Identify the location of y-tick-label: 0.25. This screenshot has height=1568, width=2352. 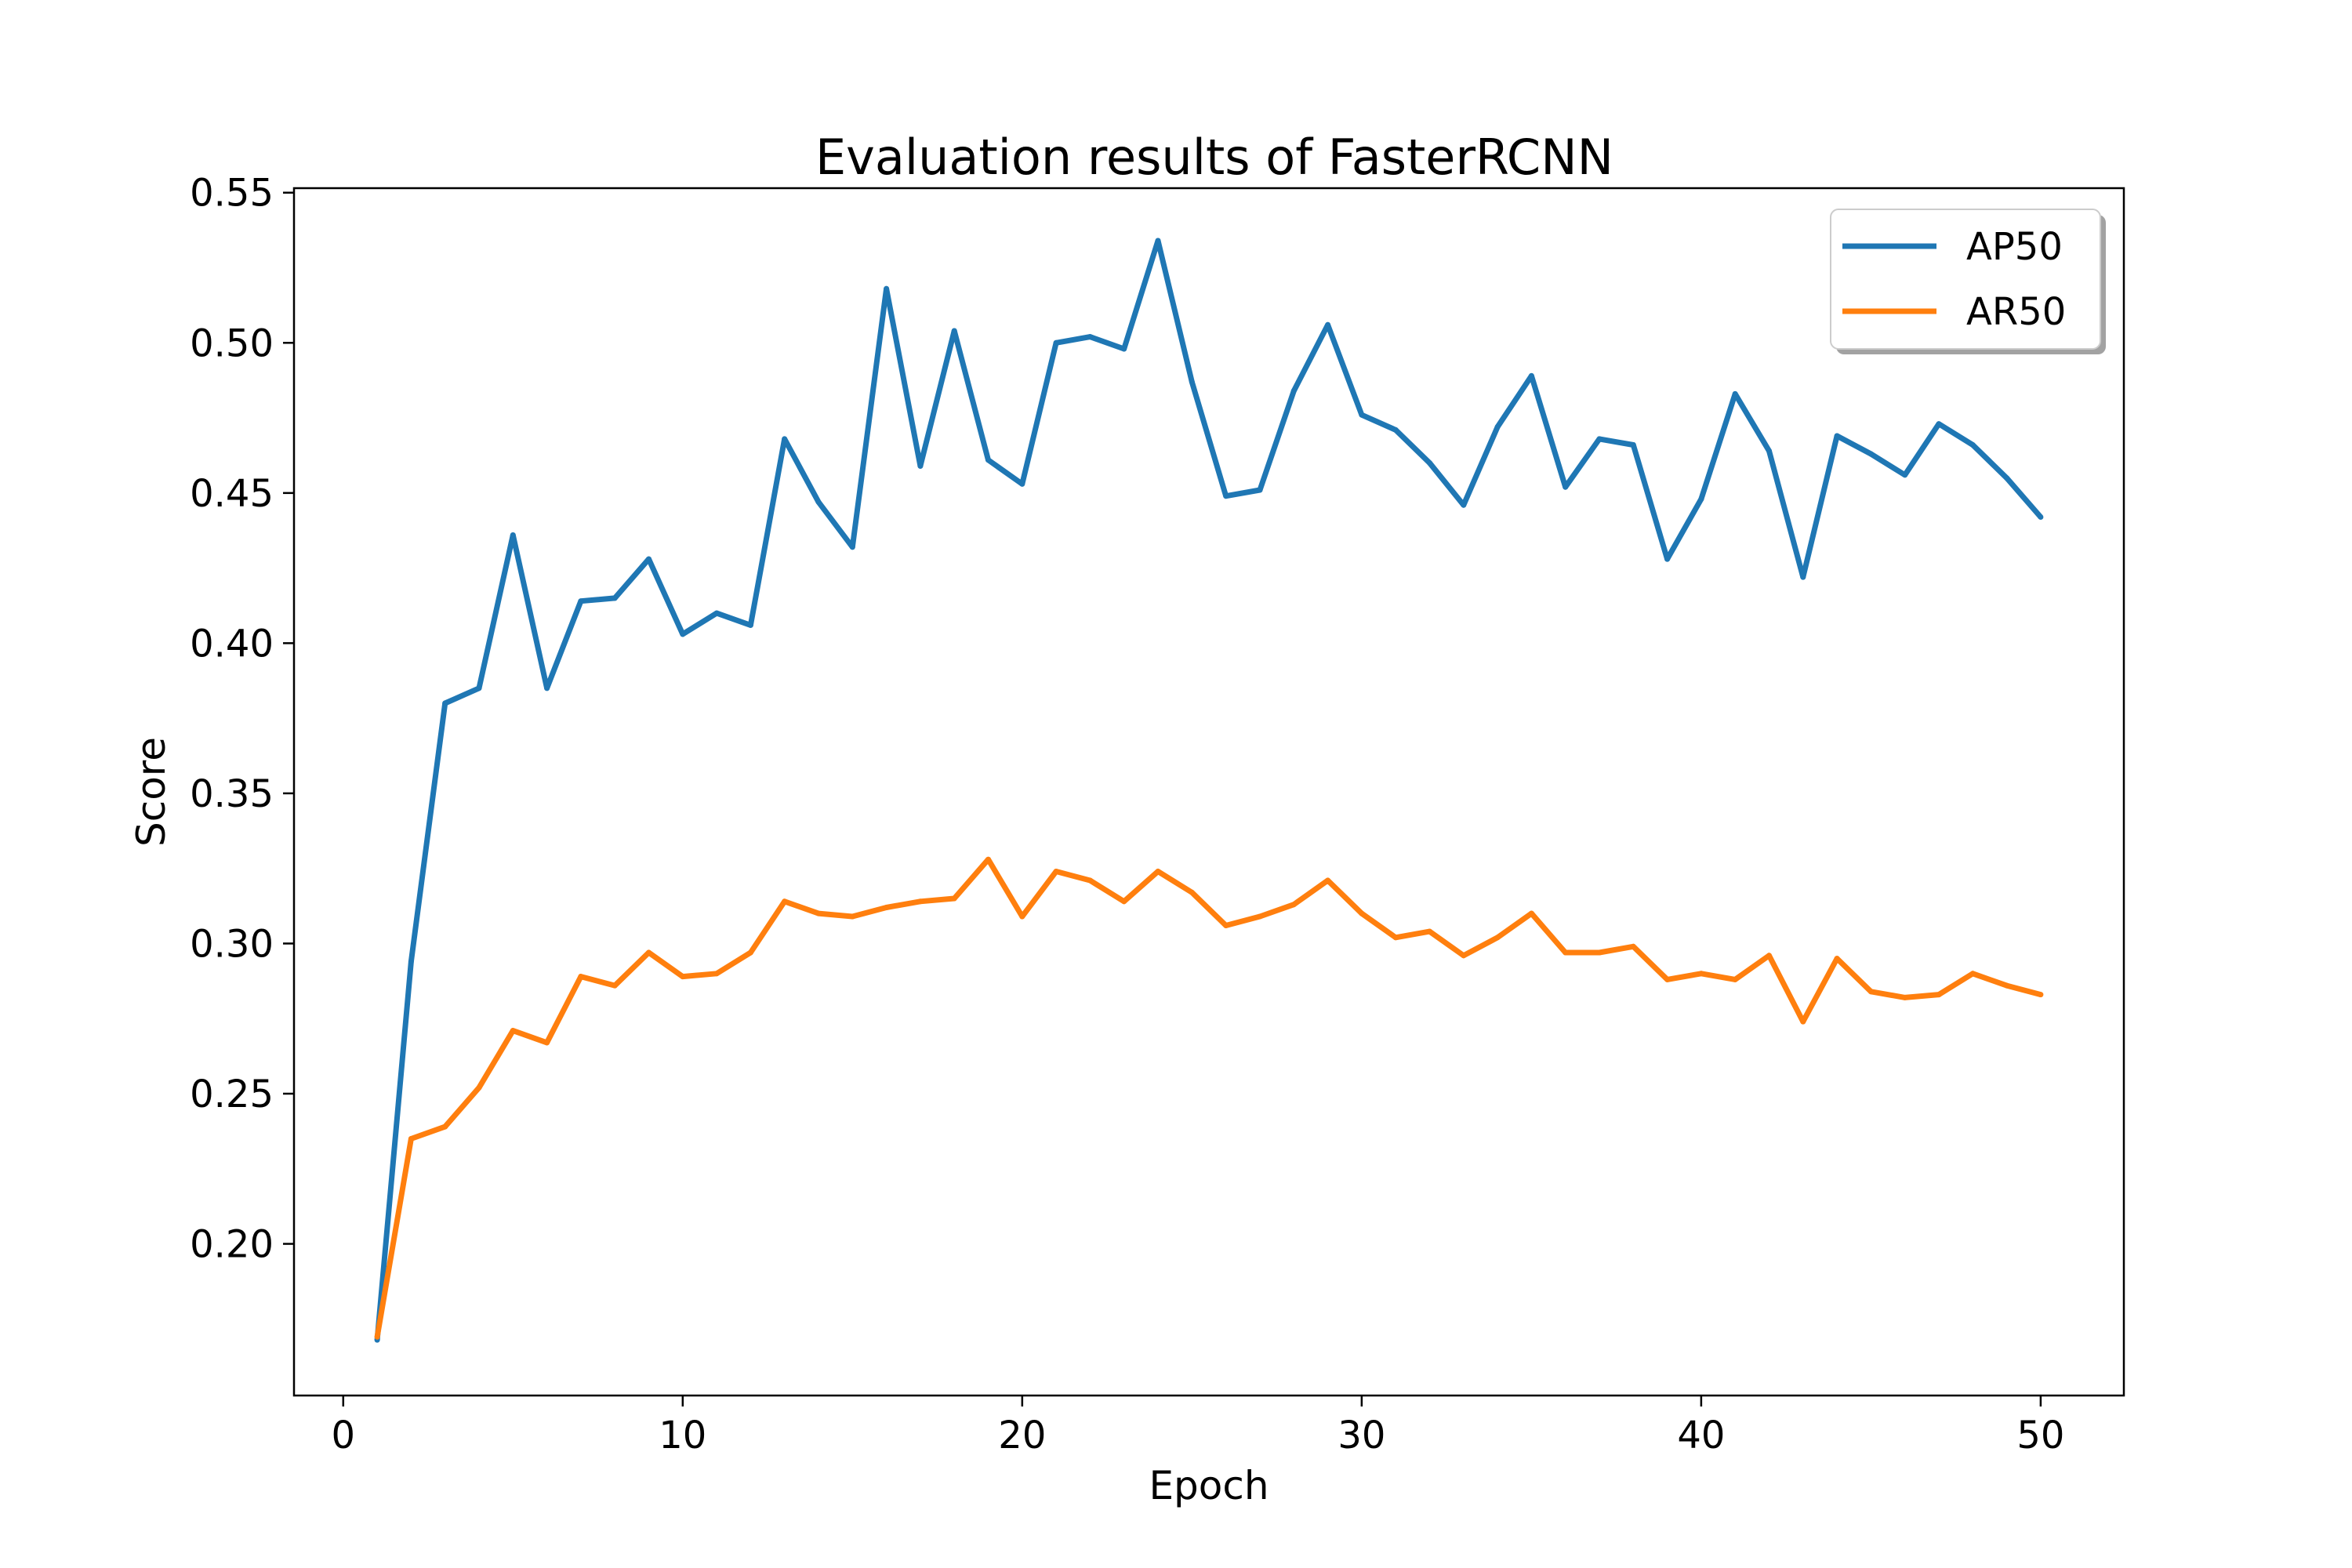
(232, 1094).